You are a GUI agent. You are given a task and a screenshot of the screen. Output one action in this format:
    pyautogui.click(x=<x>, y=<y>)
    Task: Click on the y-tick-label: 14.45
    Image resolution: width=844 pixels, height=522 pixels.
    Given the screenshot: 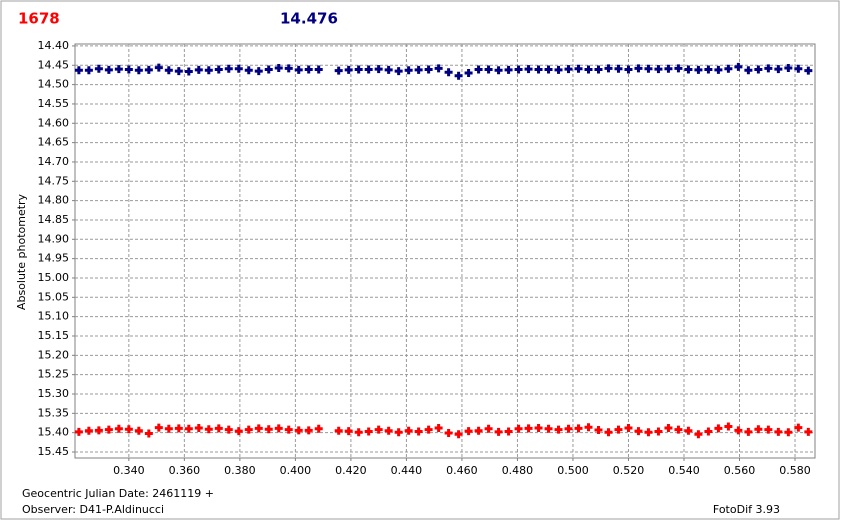 What is the action you would take?
    pyautogui.click(x=54, y=64)
    